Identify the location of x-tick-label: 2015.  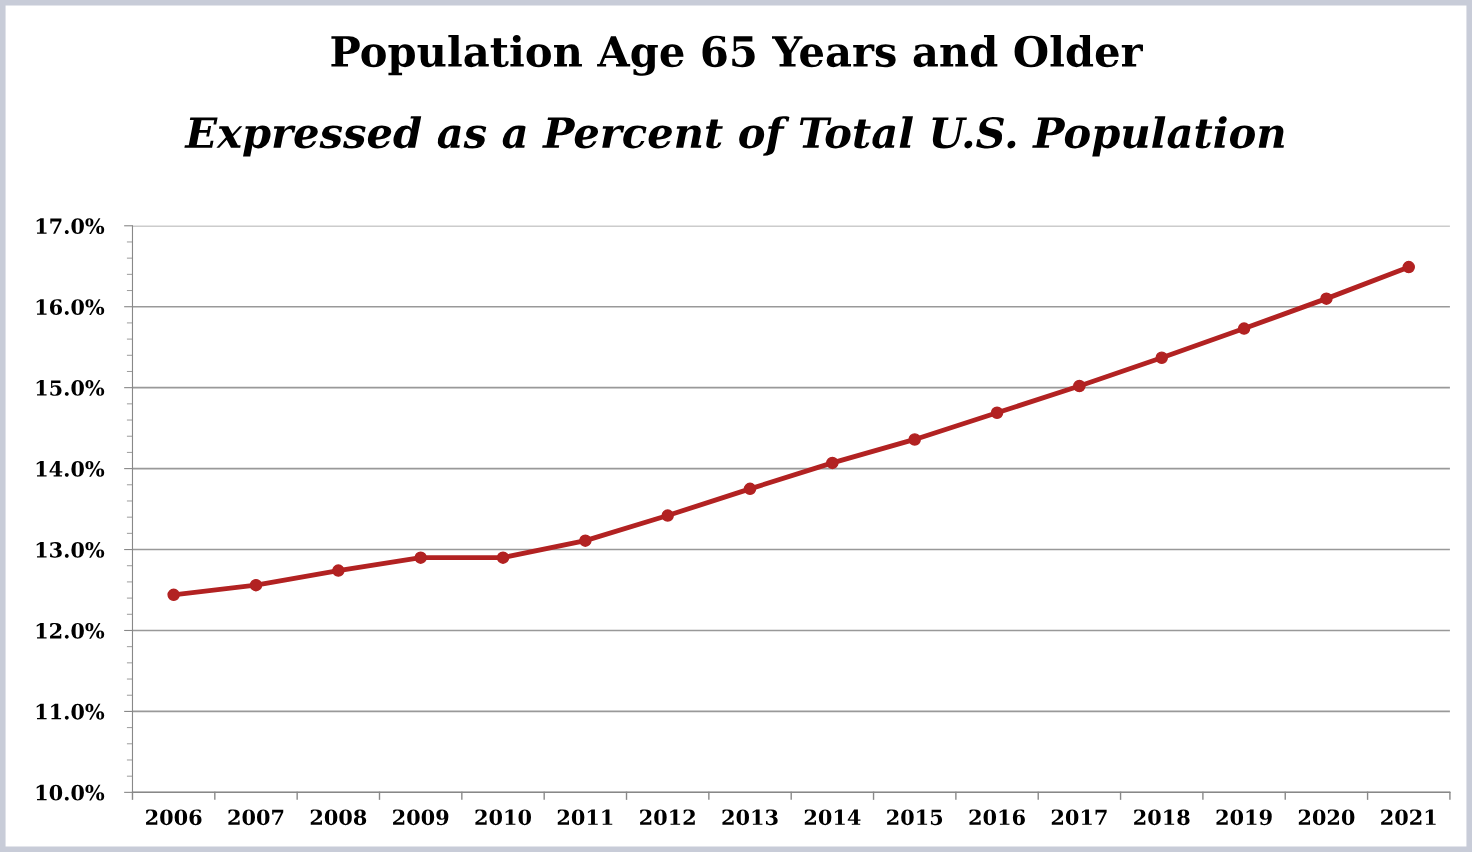
(915, 817).